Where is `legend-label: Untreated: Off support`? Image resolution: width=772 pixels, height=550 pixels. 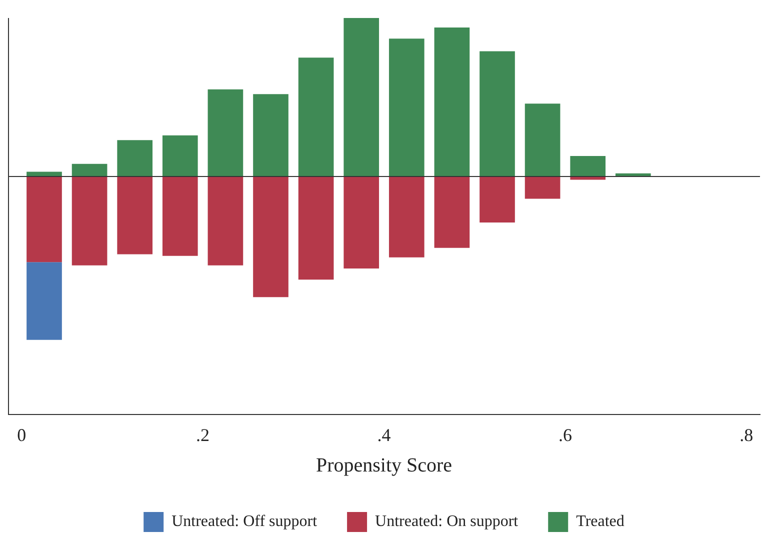 legend-label: Untreated: Off support is located at coordinates (245, 521).